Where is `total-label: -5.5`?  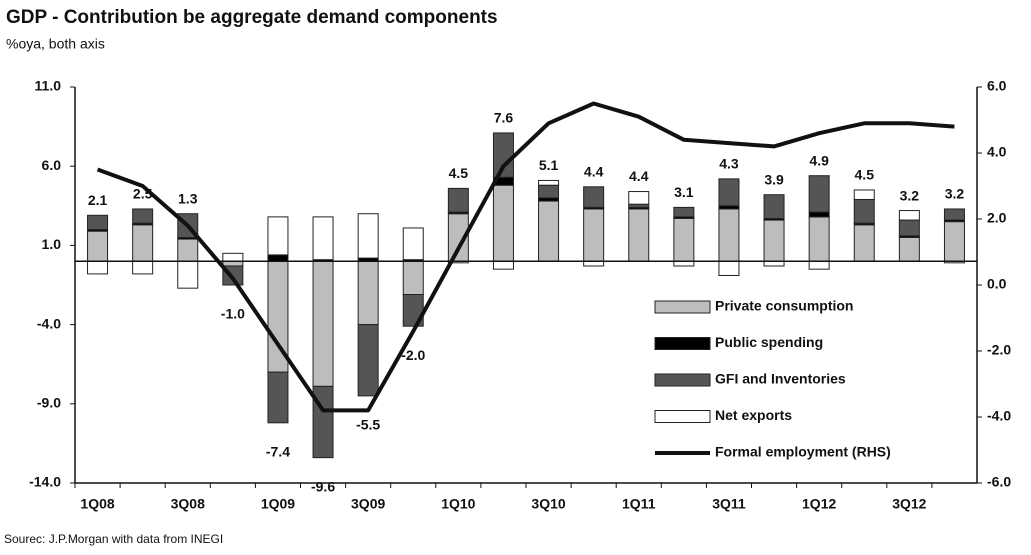
total-label: -5.5 is located at coordinates (368, 425).